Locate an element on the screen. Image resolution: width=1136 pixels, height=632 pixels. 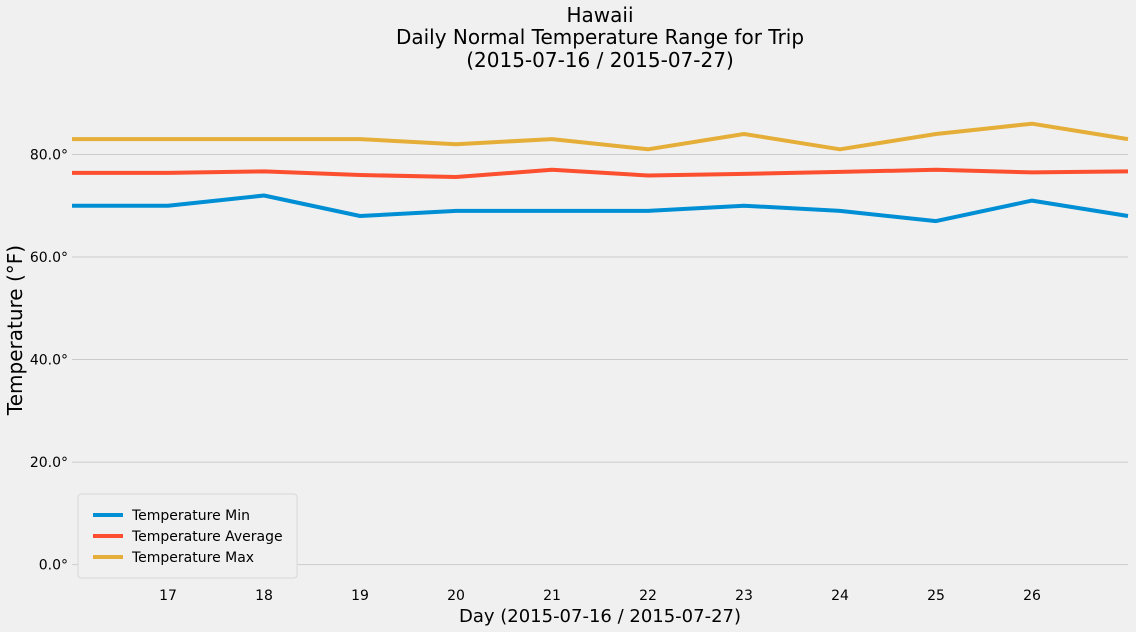
x-tick-label: 20 is located at coordinates (456, 596).